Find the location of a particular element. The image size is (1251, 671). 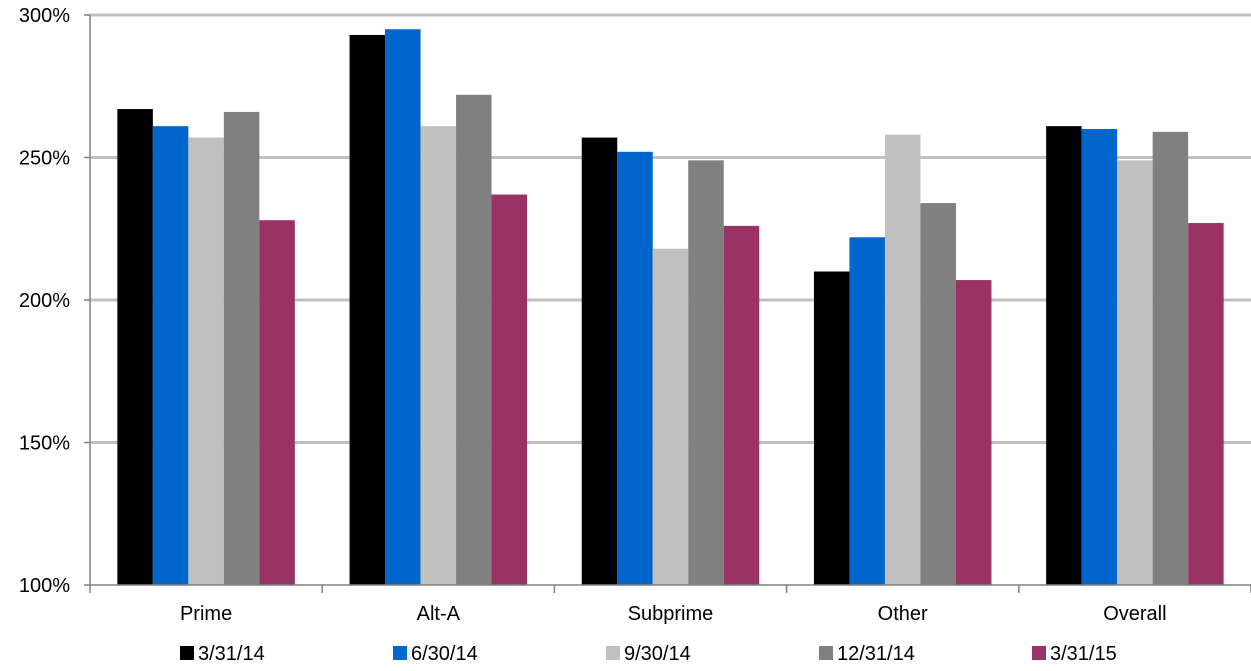

legend-label: 12/31/14 is located at coordinates (876, 654).